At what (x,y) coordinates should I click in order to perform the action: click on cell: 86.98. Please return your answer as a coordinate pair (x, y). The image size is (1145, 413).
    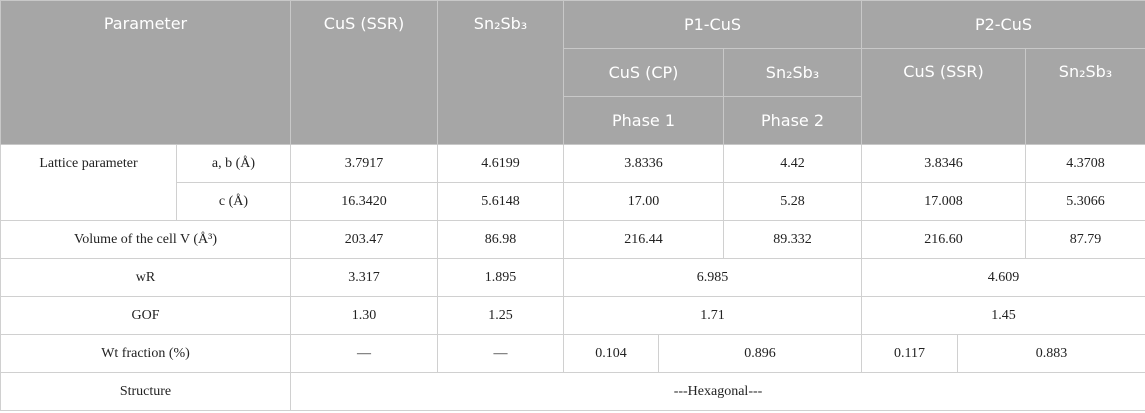
    Looking at the image, I should click on (500, 239).